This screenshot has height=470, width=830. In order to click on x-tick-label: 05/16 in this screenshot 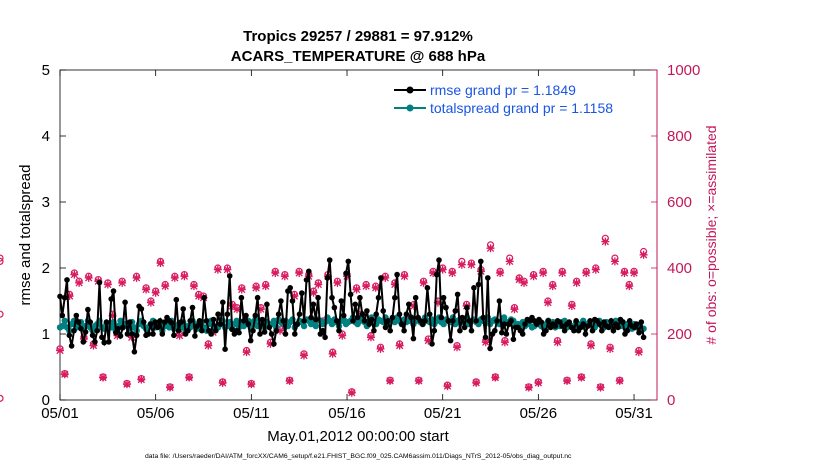, I will do `click(347, 413)`.